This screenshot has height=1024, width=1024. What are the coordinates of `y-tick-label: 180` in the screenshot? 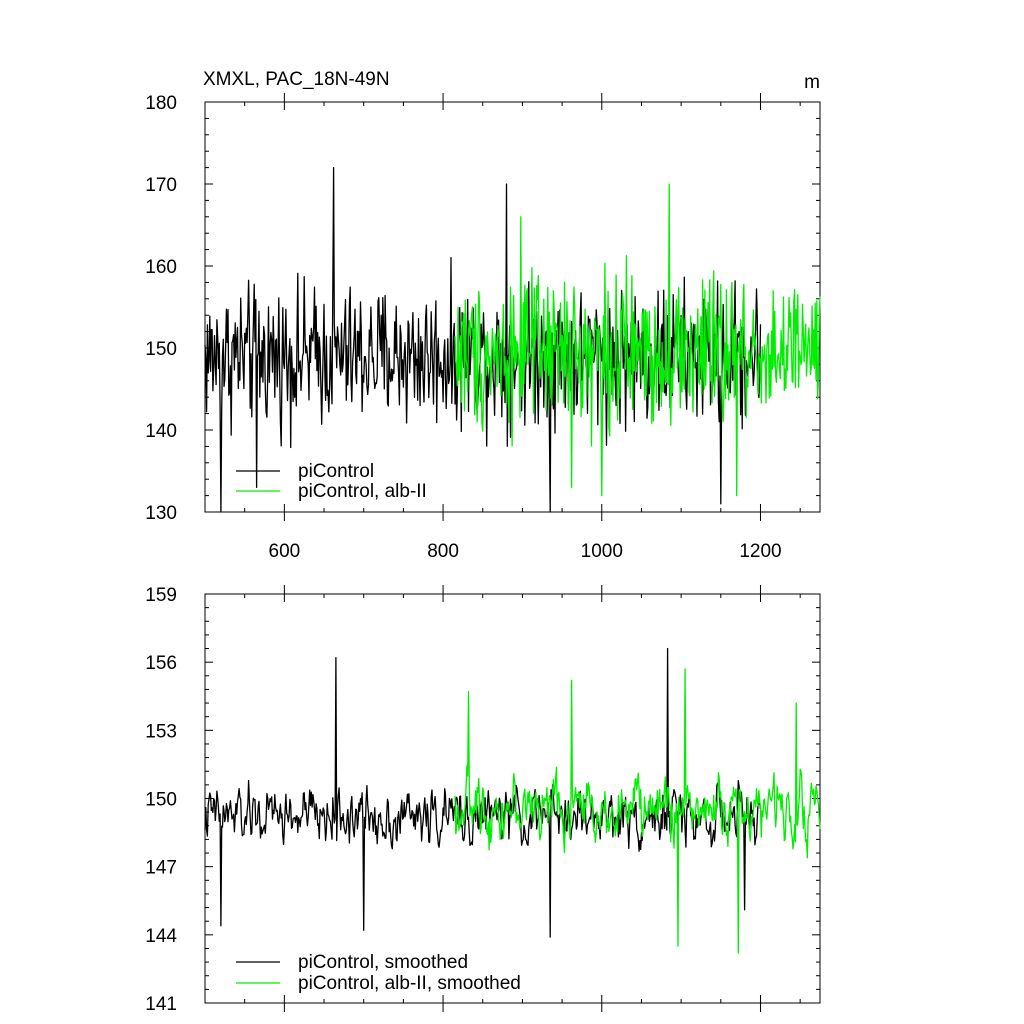 It's located at (161, 103).